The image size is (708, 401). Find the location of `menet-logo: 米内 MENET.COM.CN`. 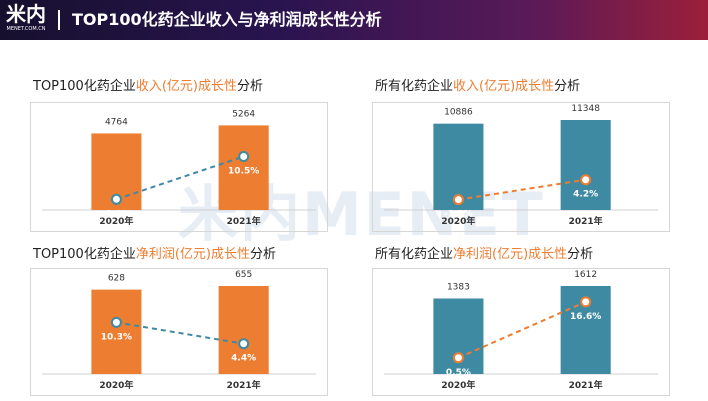

menet-logo: 米内 MENET.COM.CN is located at coordinates (26, 19).